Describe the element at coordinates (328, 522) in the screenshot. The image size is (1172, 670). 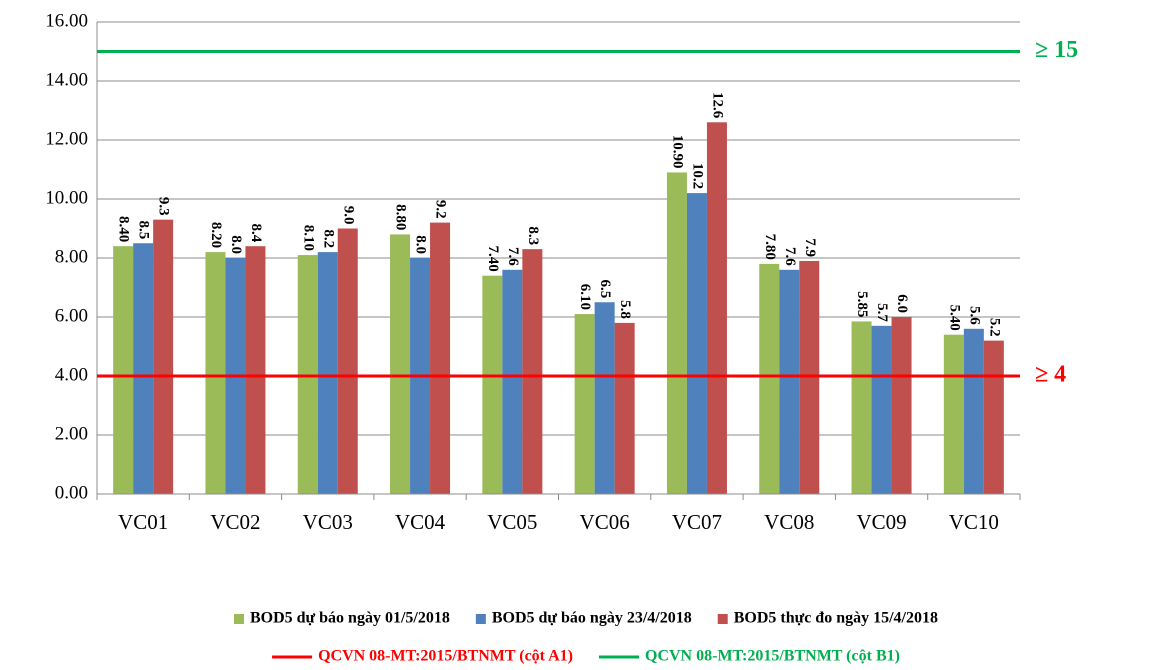
I see `x-tick-label: VC03` at that location.